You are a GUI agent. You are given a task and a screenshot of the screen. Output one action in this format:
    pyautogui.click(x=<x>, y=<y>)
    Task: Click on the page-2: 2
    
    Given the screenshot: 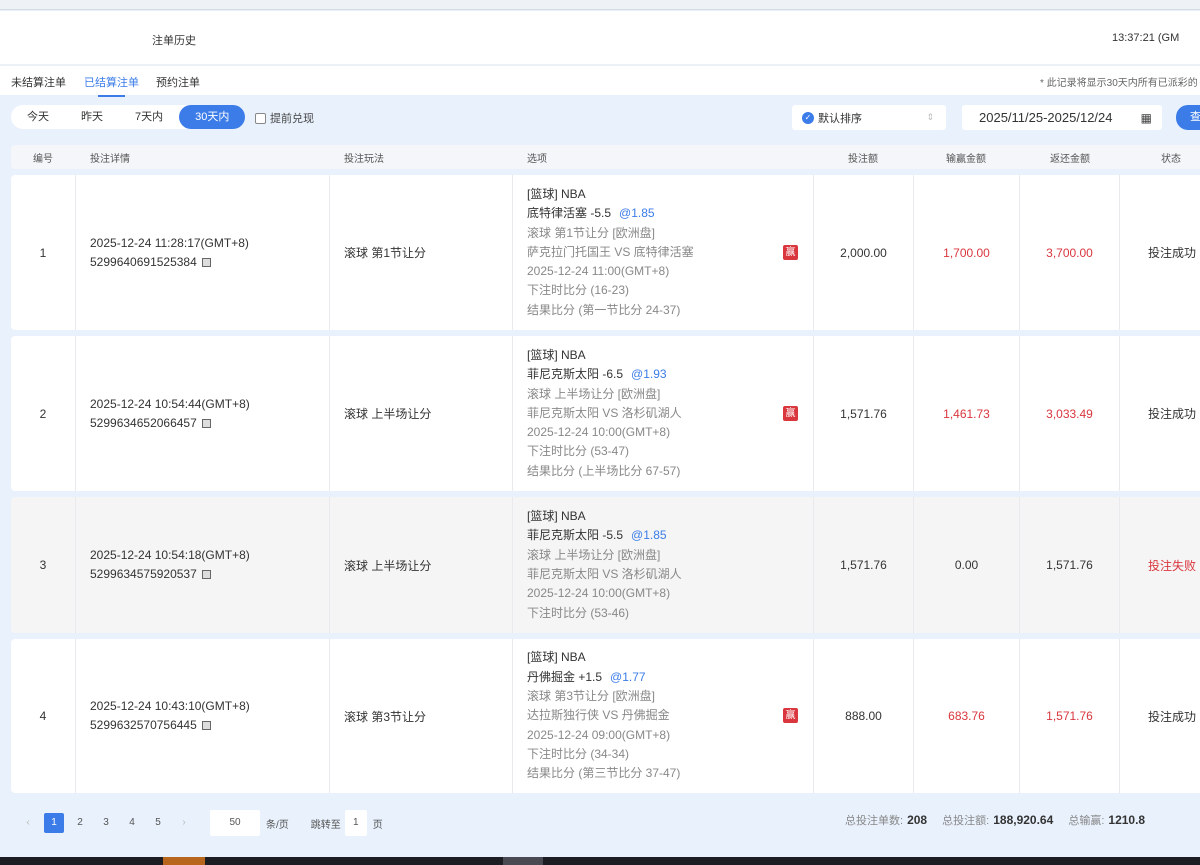 What is the action you would take?
    pyautogui.click(x=80, y=822)
    